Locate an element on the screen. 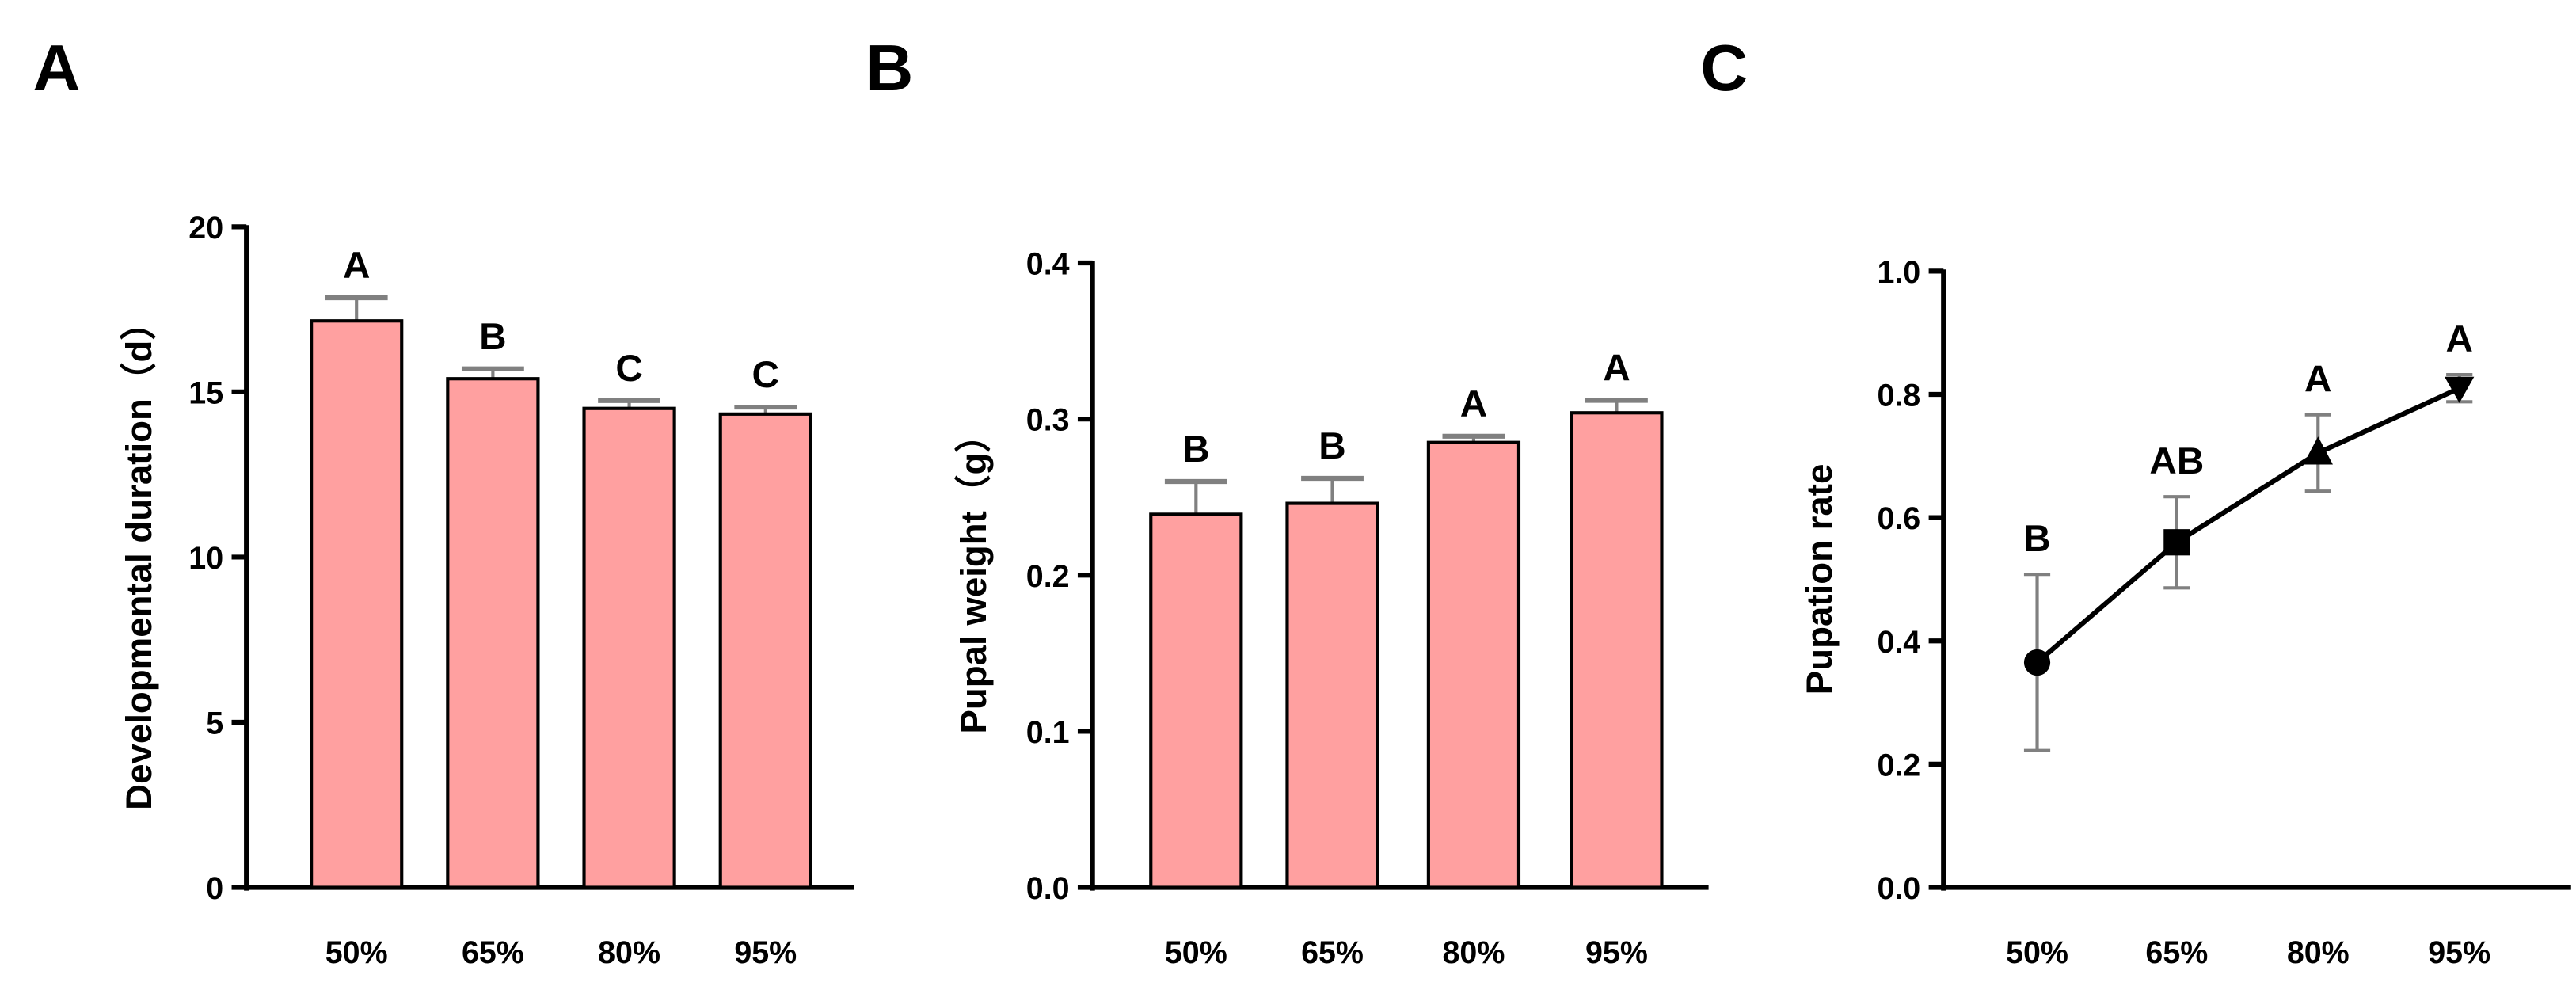 The height and width of the screenshot is (986, 2576). y-tick-label: 1.0 is located at coordinates (1898, 272).